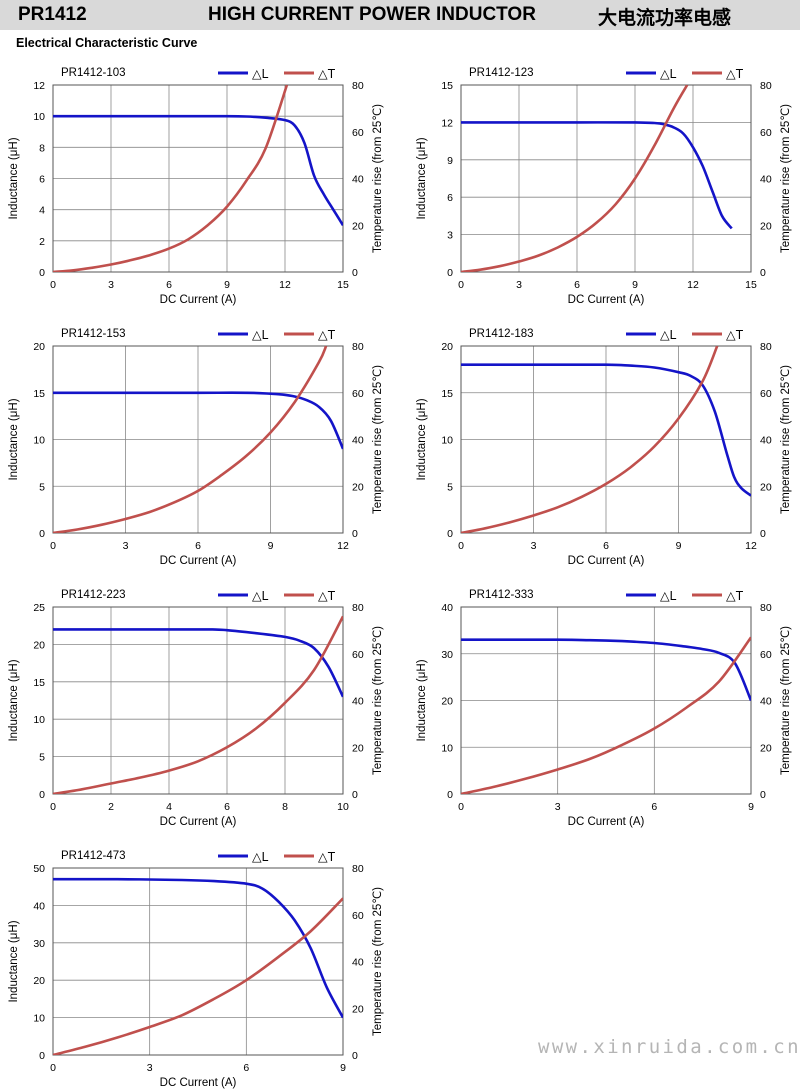  I want to click on x-tick-label: 10, so click(343, 807).